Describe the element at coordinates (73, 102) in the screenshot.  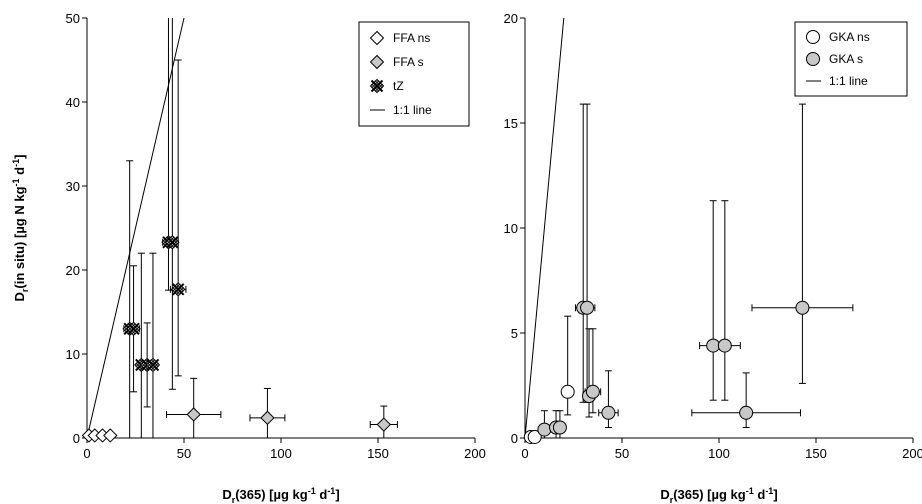
I see `y-tick-label: 40` at that location.